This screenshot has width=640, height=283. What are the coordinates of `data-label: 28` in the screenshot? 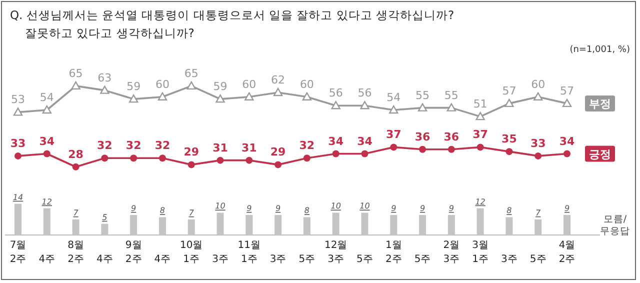 It's located at (76, 154).